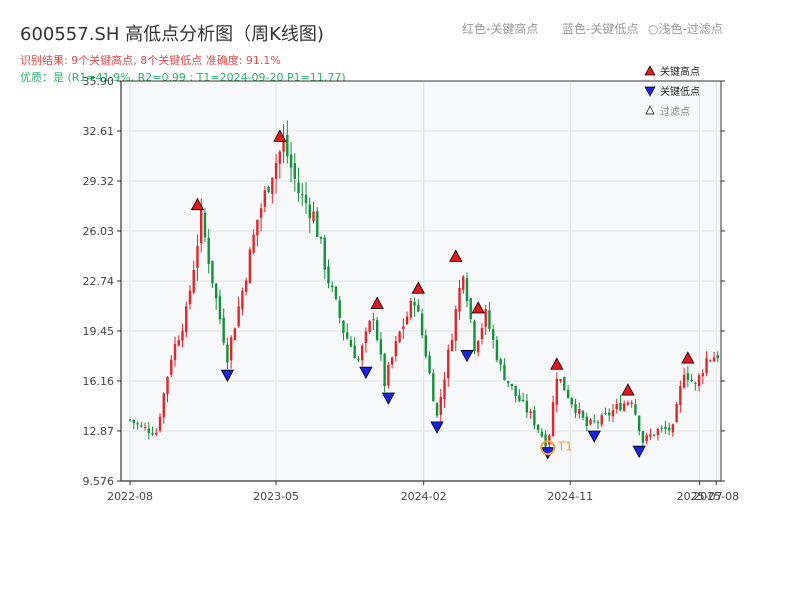 The height and width of the screenshot is (600, 800). I want to click on t1-marker, so click(548, 448).